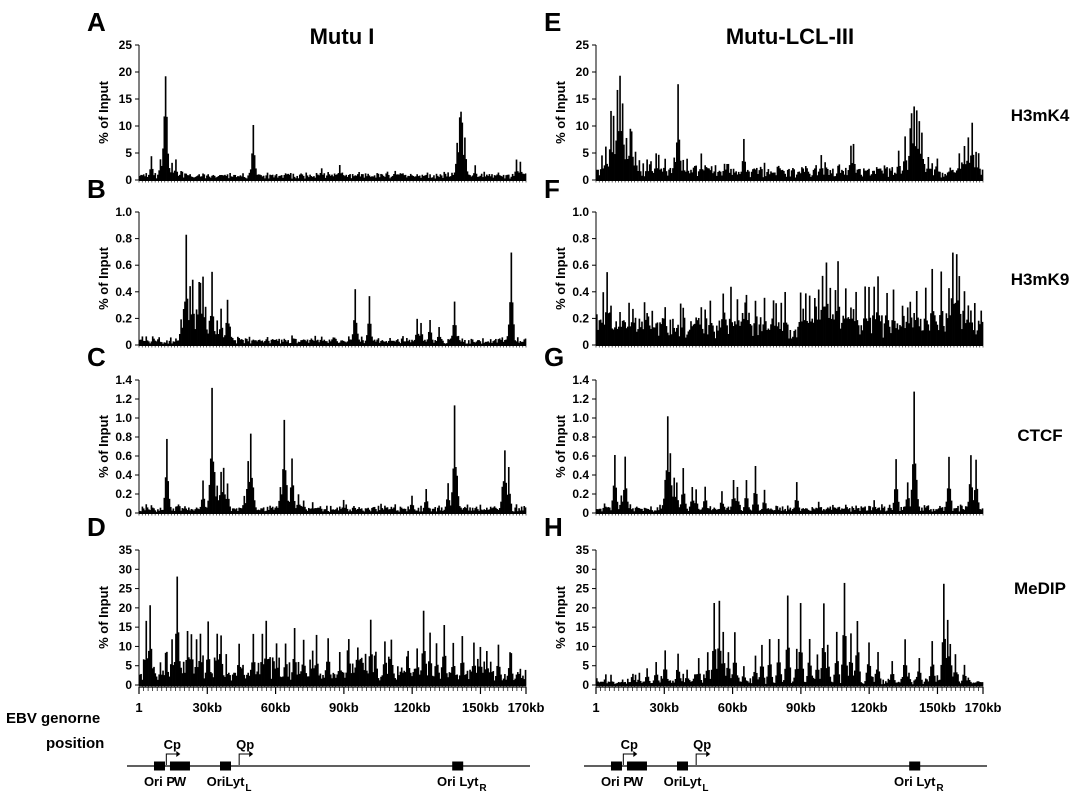 The width and height of the screenshot is (1082, 800). I want to click on genome-map-right: Ori PW OriLyt L Ori Lyt RCp Qp, so click(785, 765).